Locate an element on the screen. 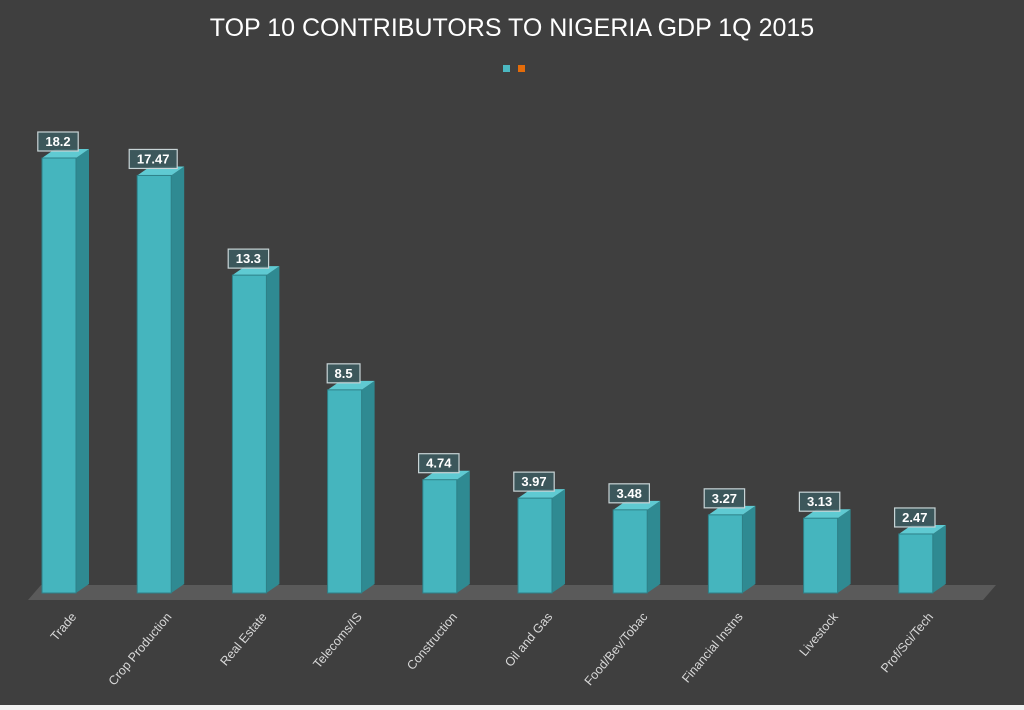 The height and width of the screenshot is (710, 1024). legend is located at coordinates (514, 68).